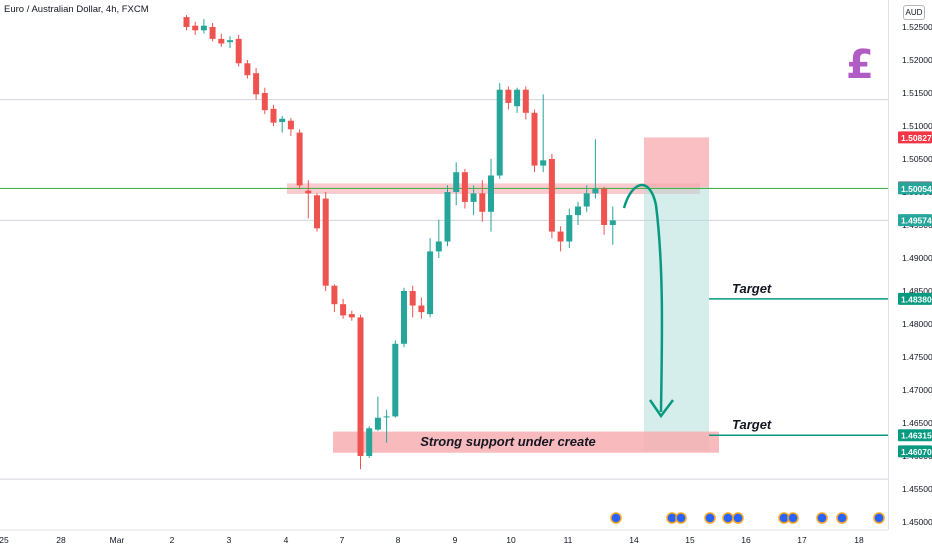 This screenshot has width=932, height=555. I want to click on price-tick-label: 1.52000, so click(917, 60).